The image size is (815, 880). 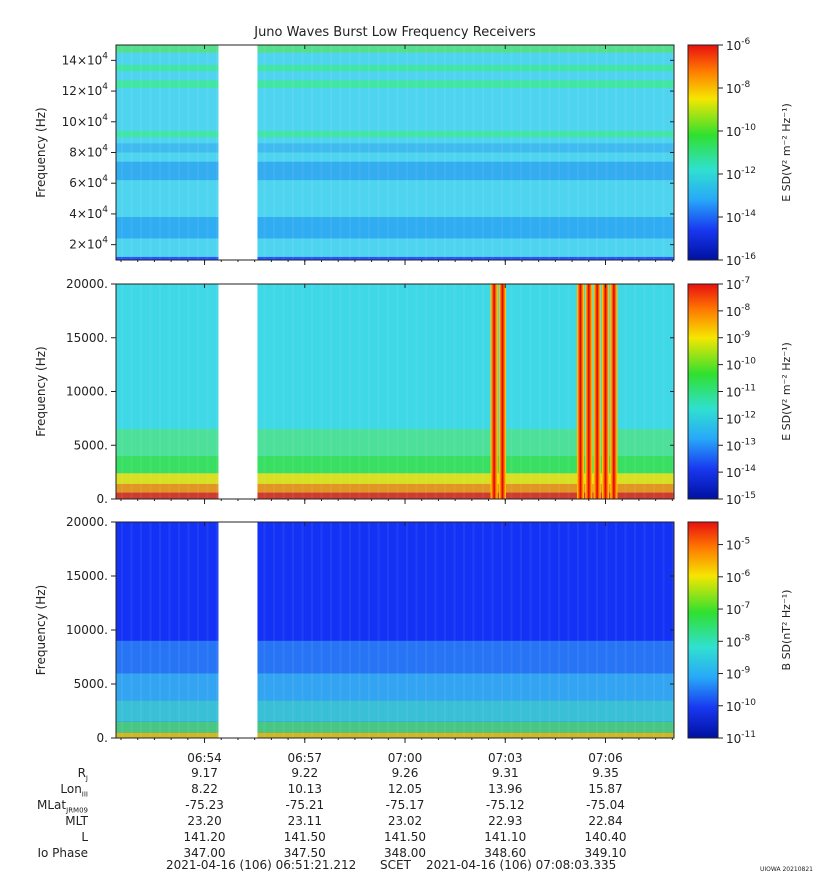 What do you see at coordinates (521, 865) in the screenshot?
I see `footer-end-time: 2021-04-16 (106) 07:08:03.335` at bounding box center [521, 865].